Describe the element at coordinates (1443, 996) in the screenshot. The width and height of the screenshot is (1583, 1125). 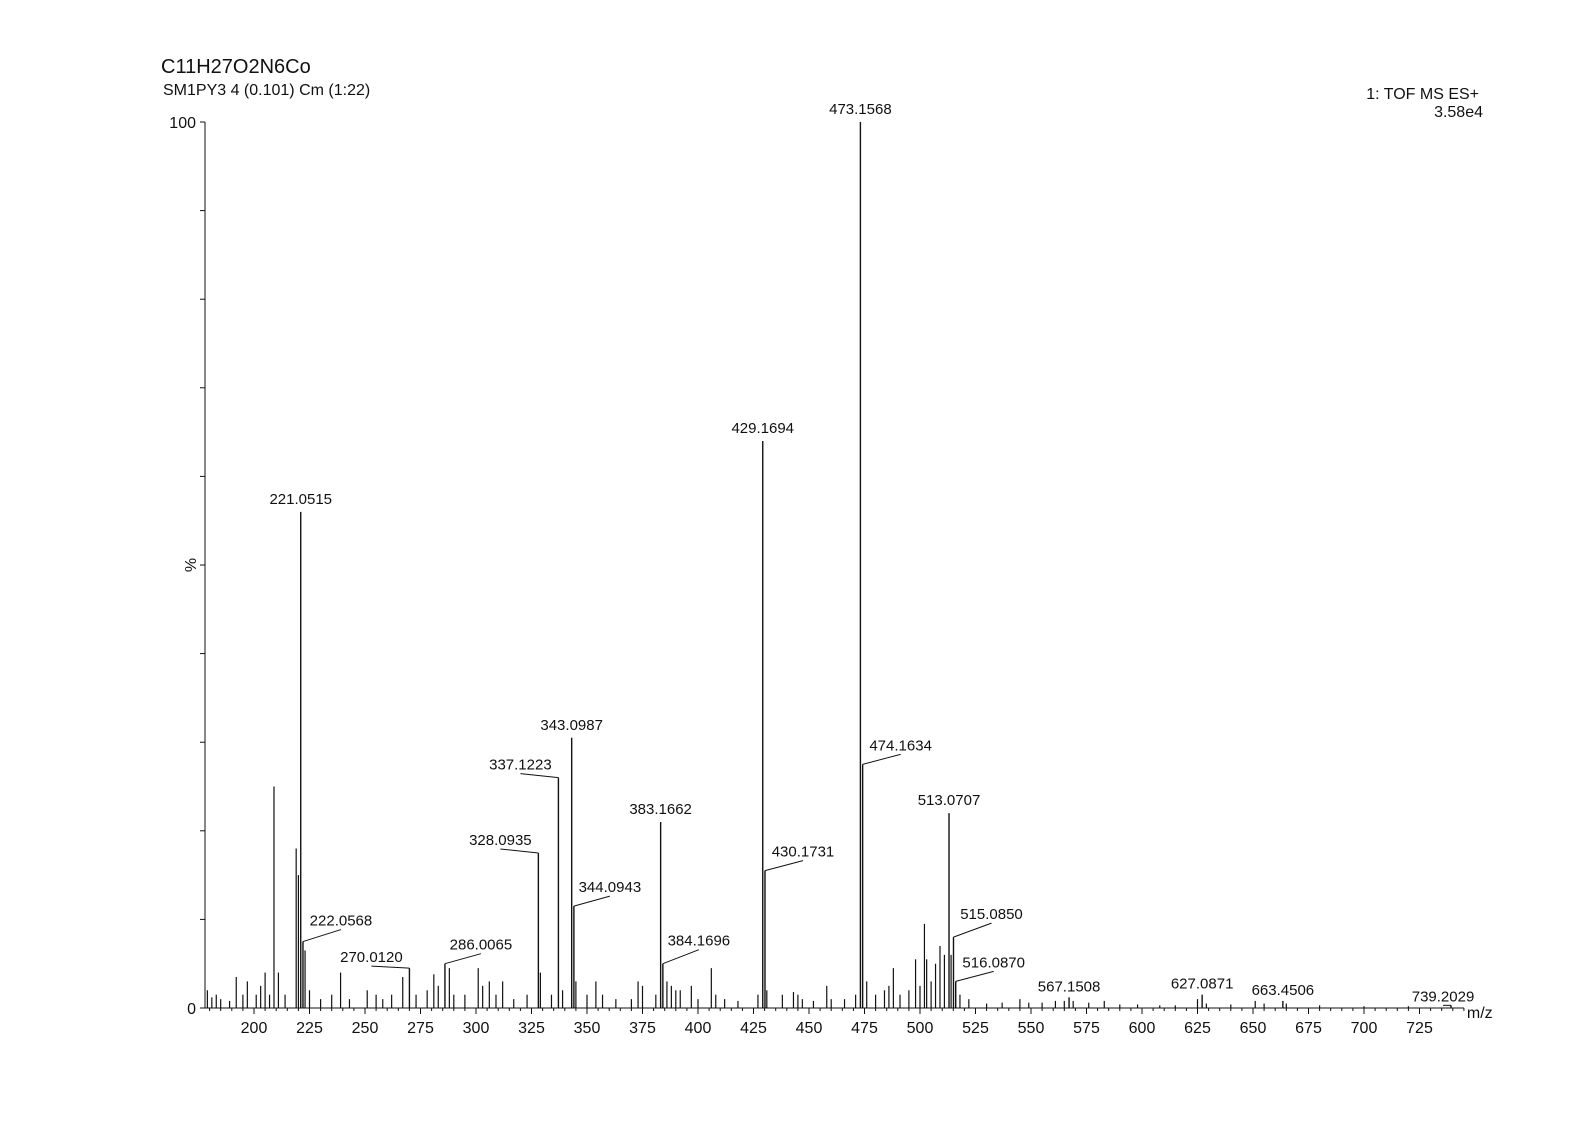
I see `peak-label: 739.2029` at that location.